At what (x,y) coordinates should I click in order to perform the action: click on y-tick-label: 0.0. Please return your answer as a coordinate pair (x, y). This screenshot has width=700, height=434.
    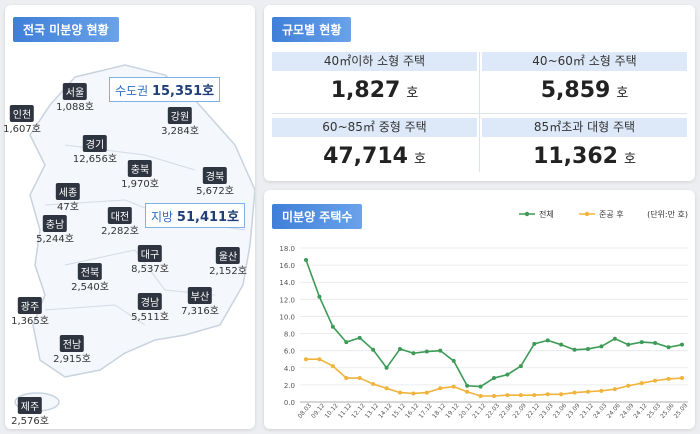
    Looking at the image, I should click on (289, 403).